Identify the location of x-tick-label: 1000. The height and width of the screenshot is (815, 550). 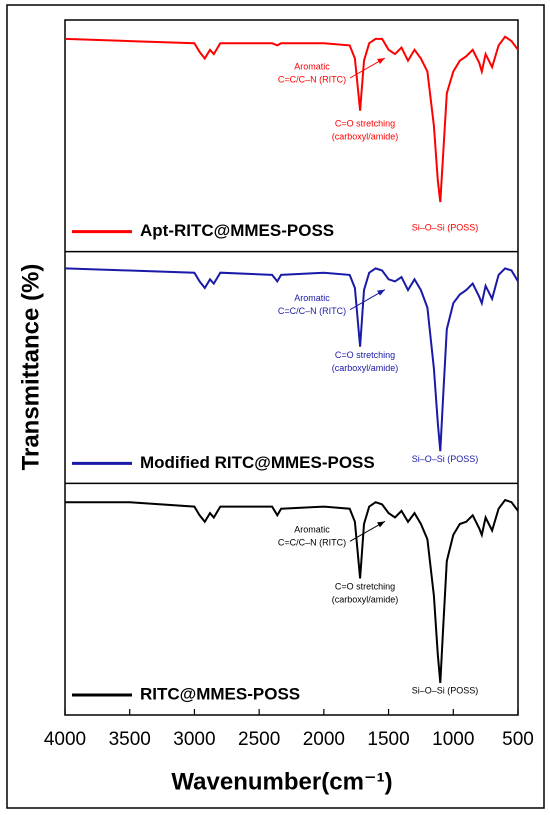
(453, 739).